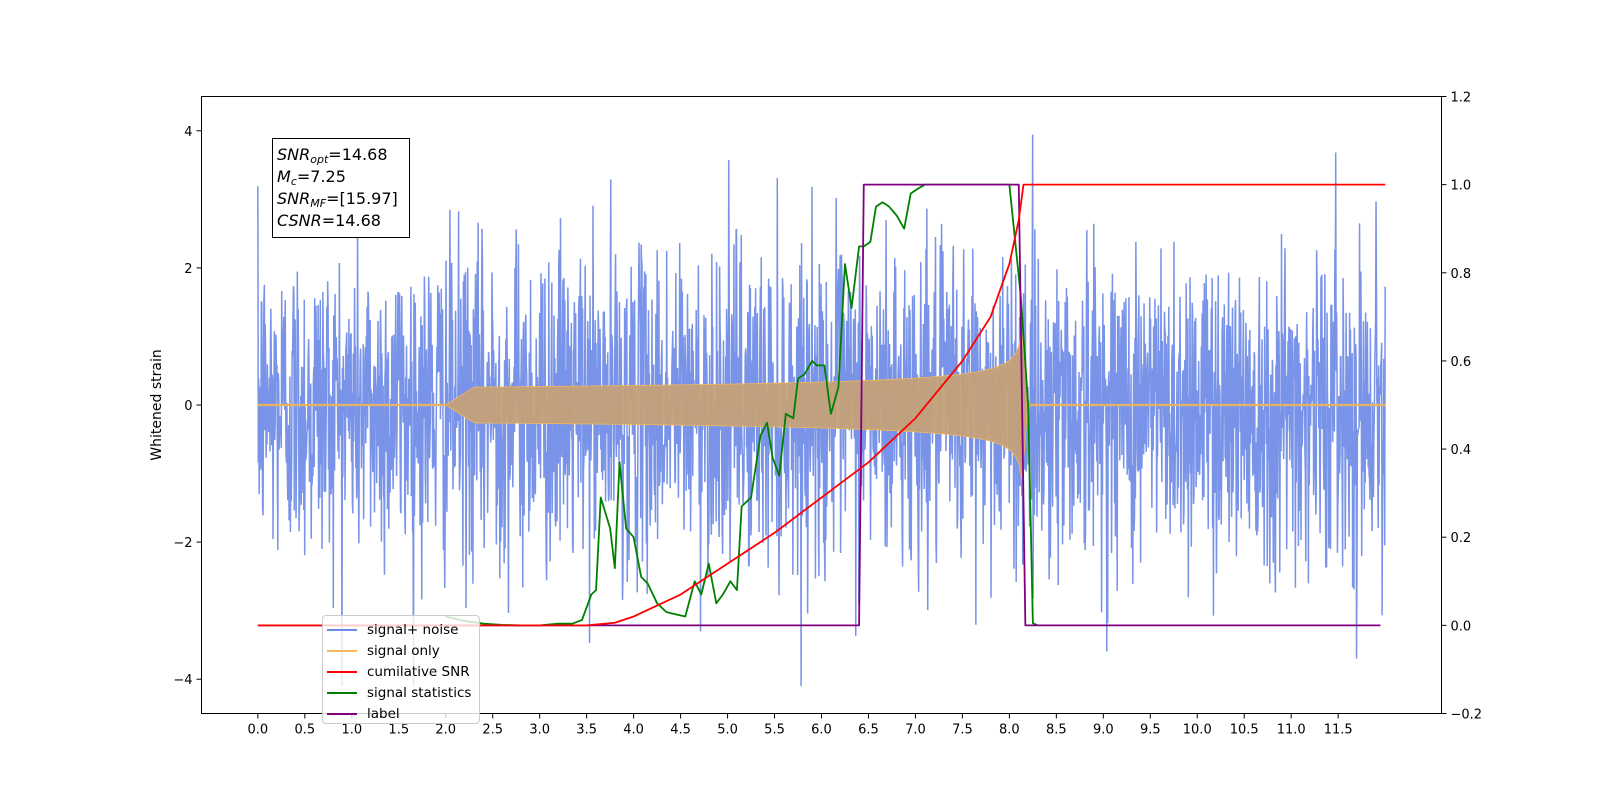 The width and height of the screenshot is (1600, 800). What do you see at coordinates (403, 713) in the screenshot?
I see `legend-item-label: label` at bounding box center [403, 713].